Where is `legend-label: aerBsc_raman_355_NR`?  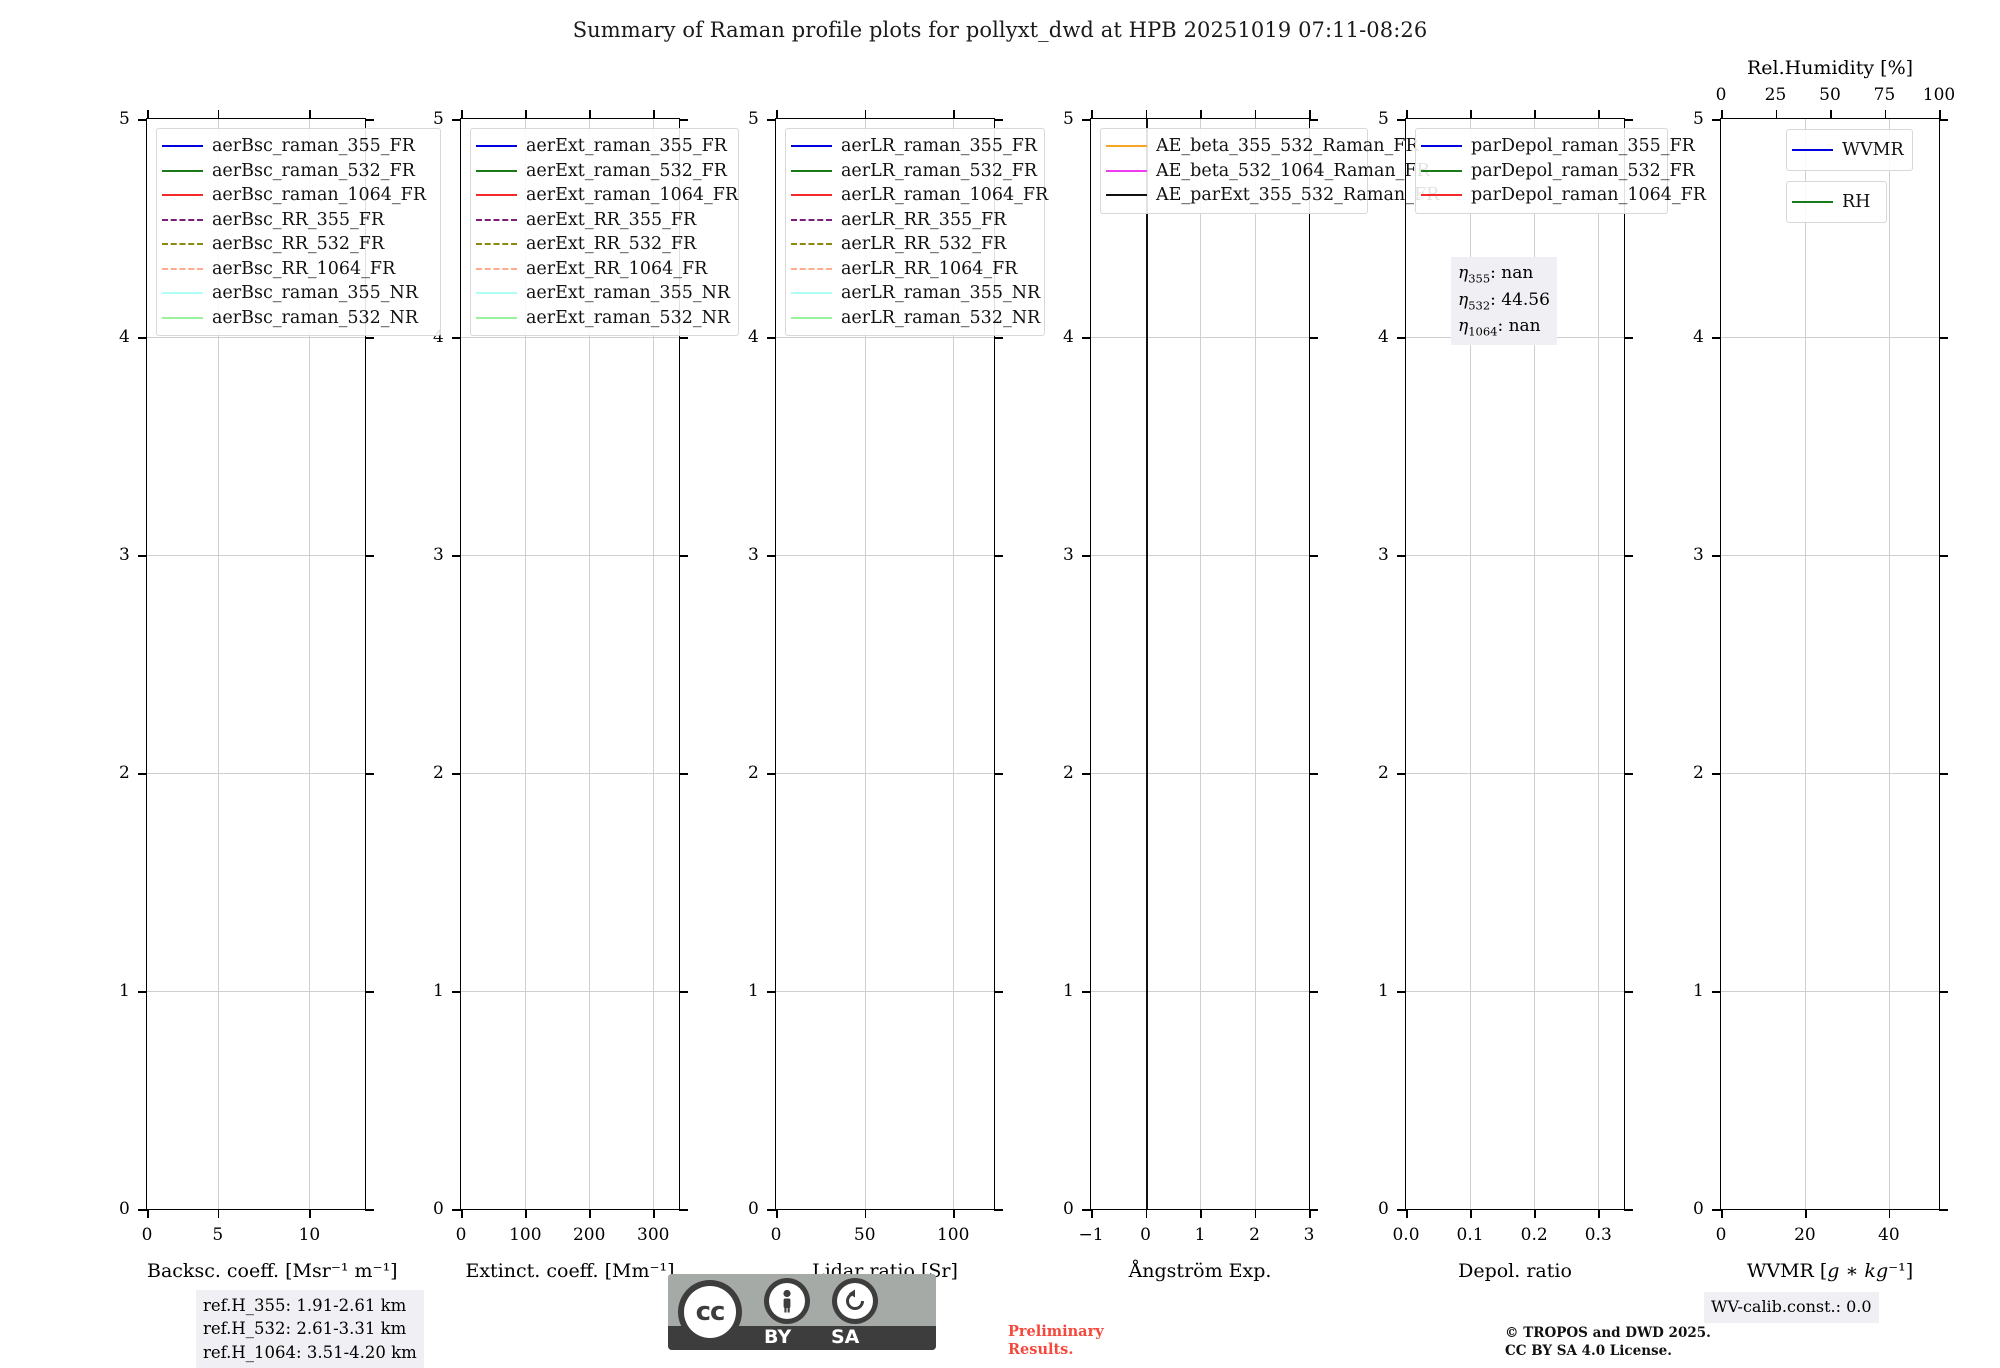 legend-label: aerBsc_raman_355_NR is located at coordinates (315, 293).